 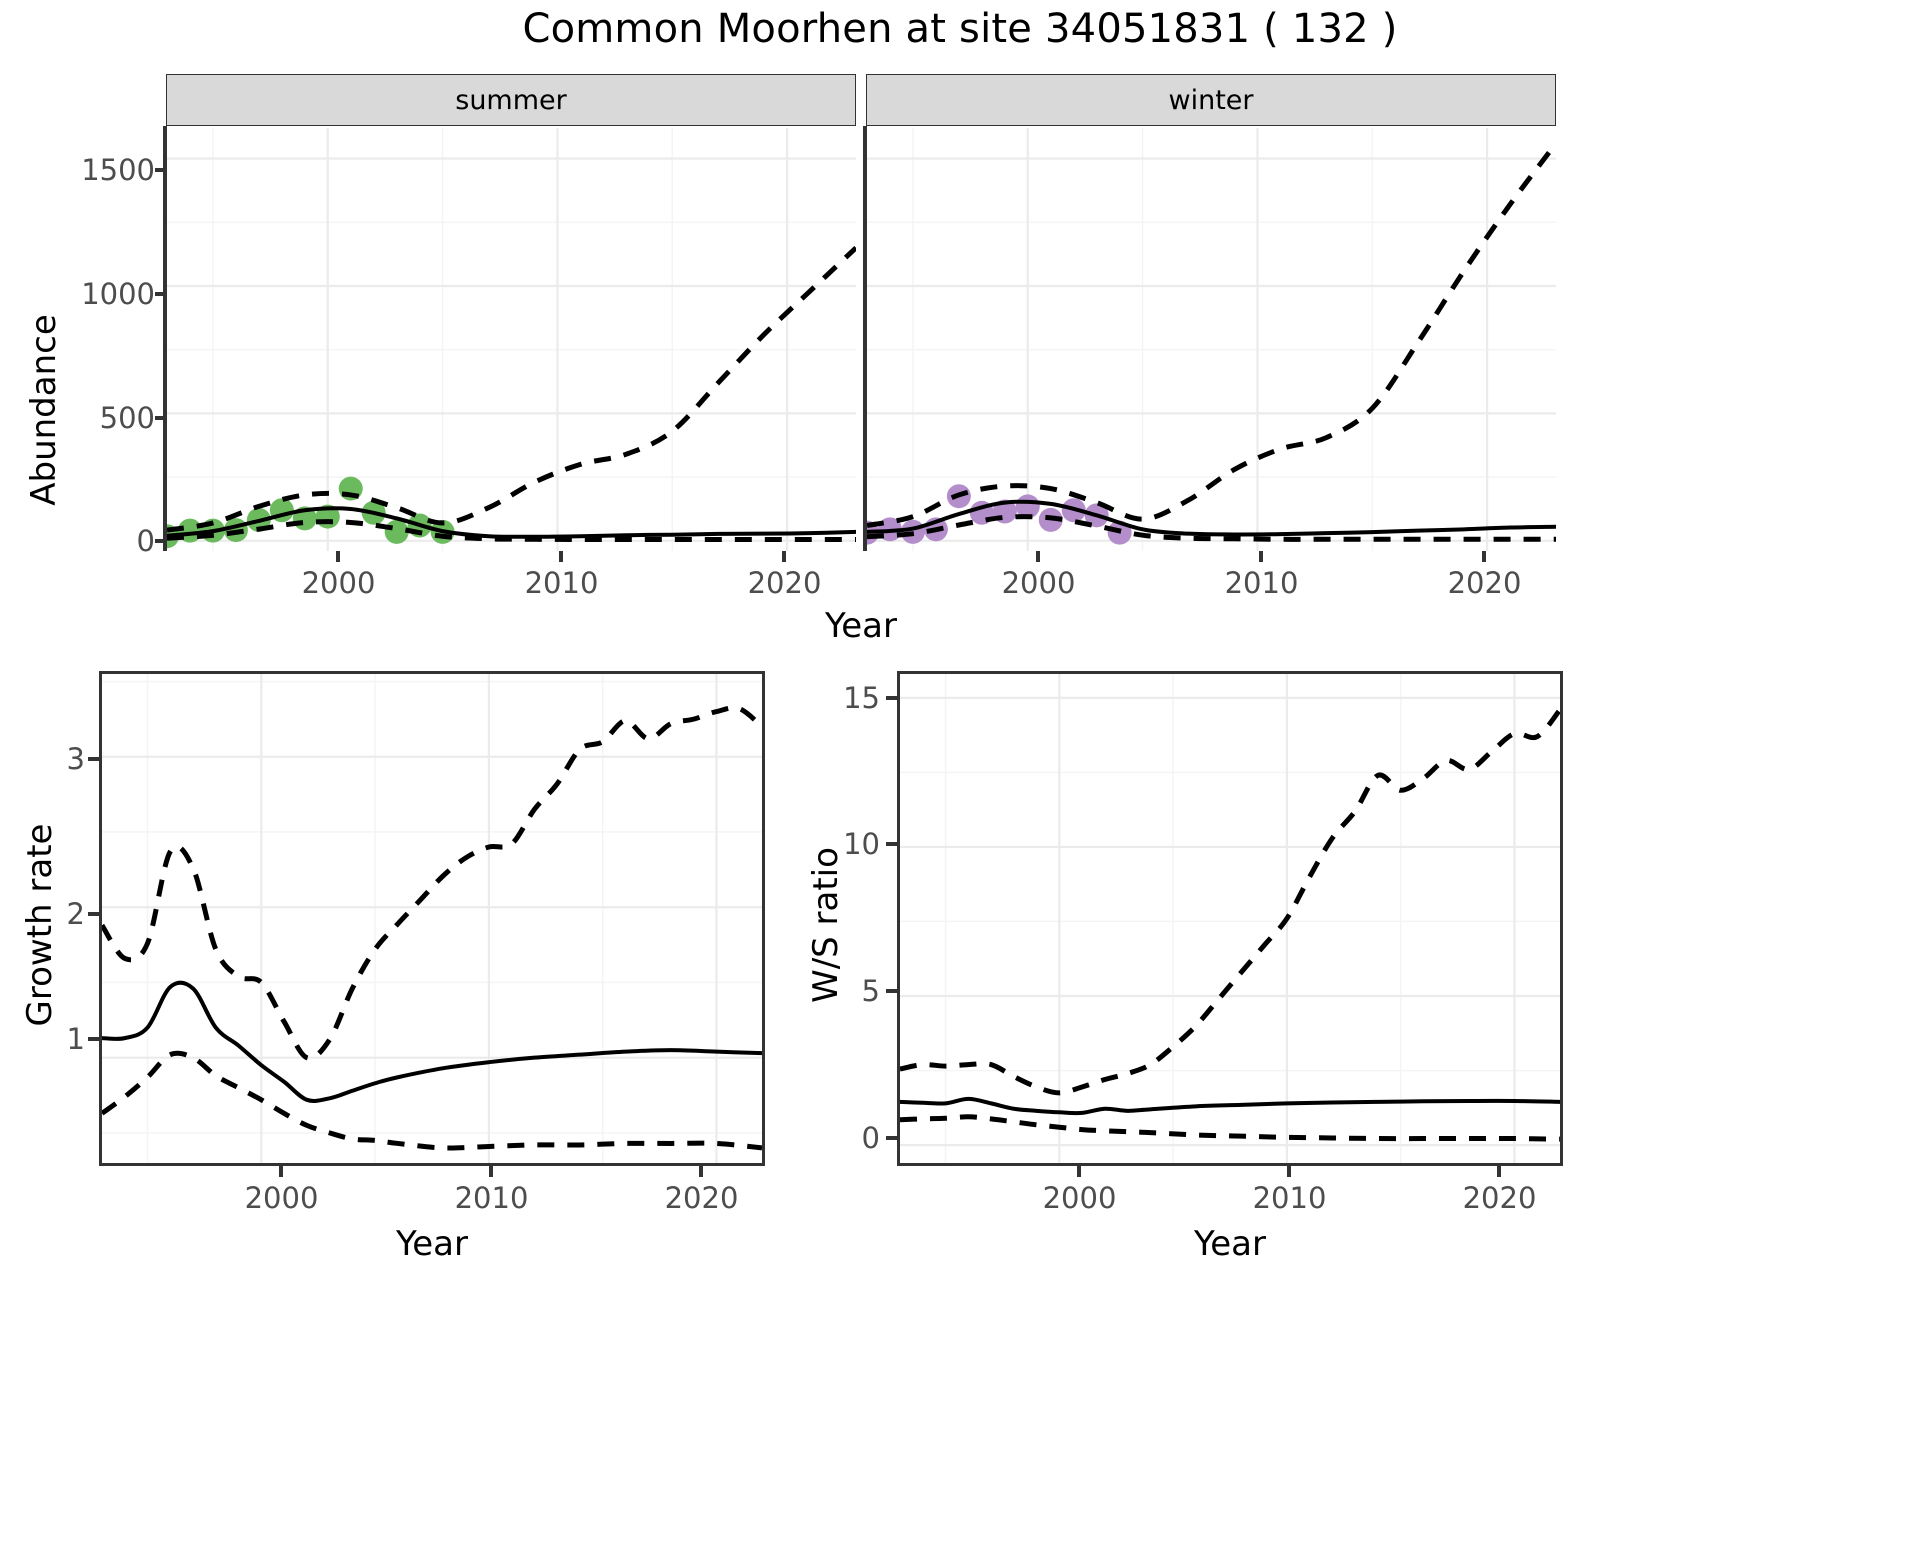 What do you see at coordinates (165, 338) in the screenshot?
I see `abundance-y-axis-spine` at bounding box center [165, 338].